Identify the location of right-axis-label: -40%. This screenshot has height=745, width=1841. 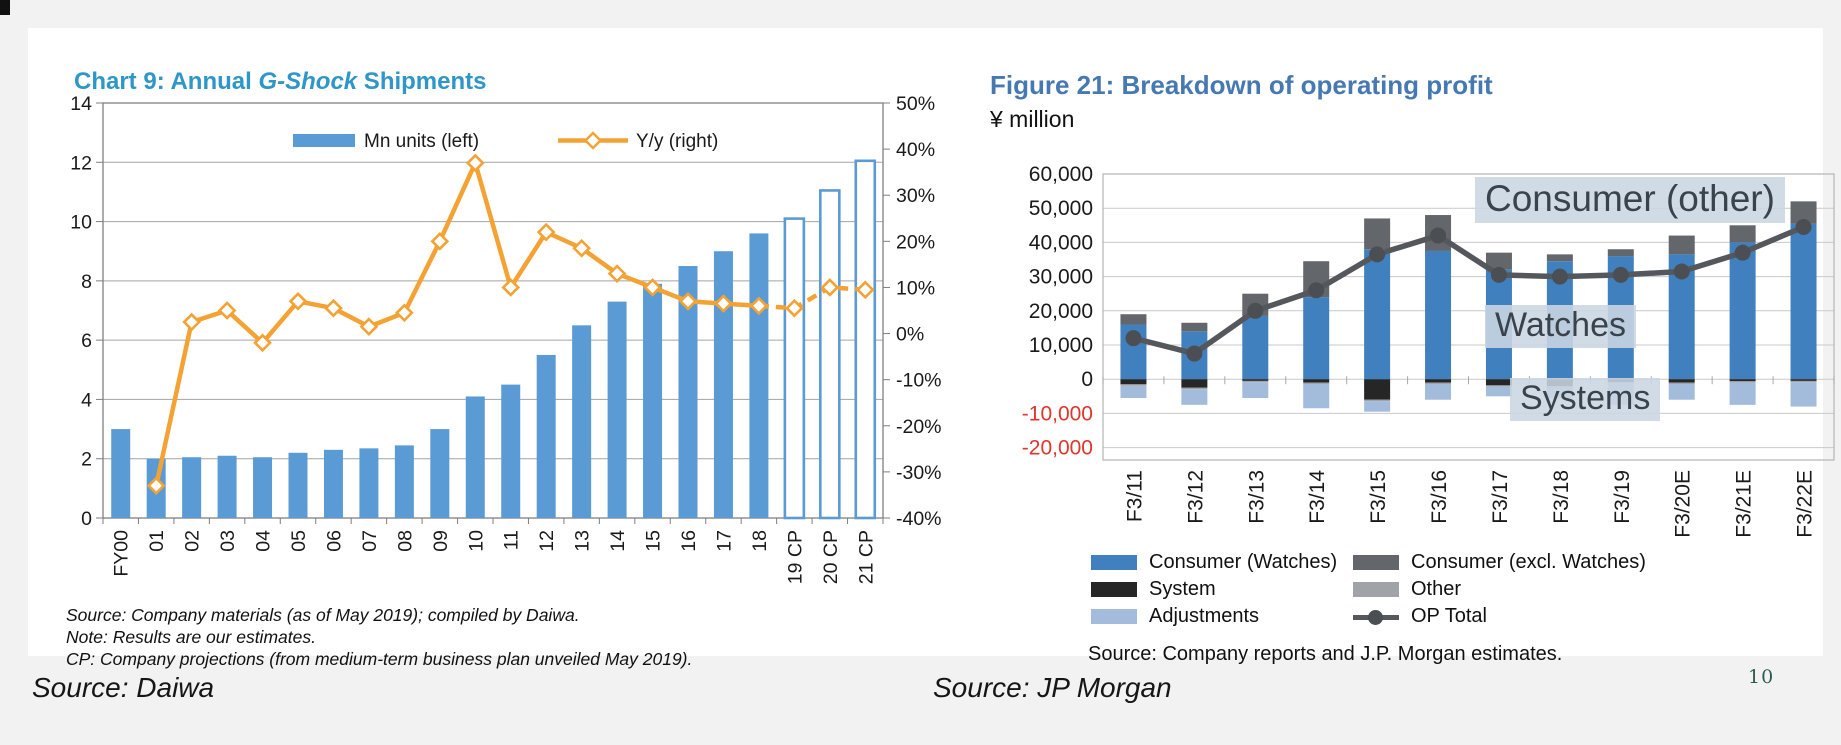
(919, 519).